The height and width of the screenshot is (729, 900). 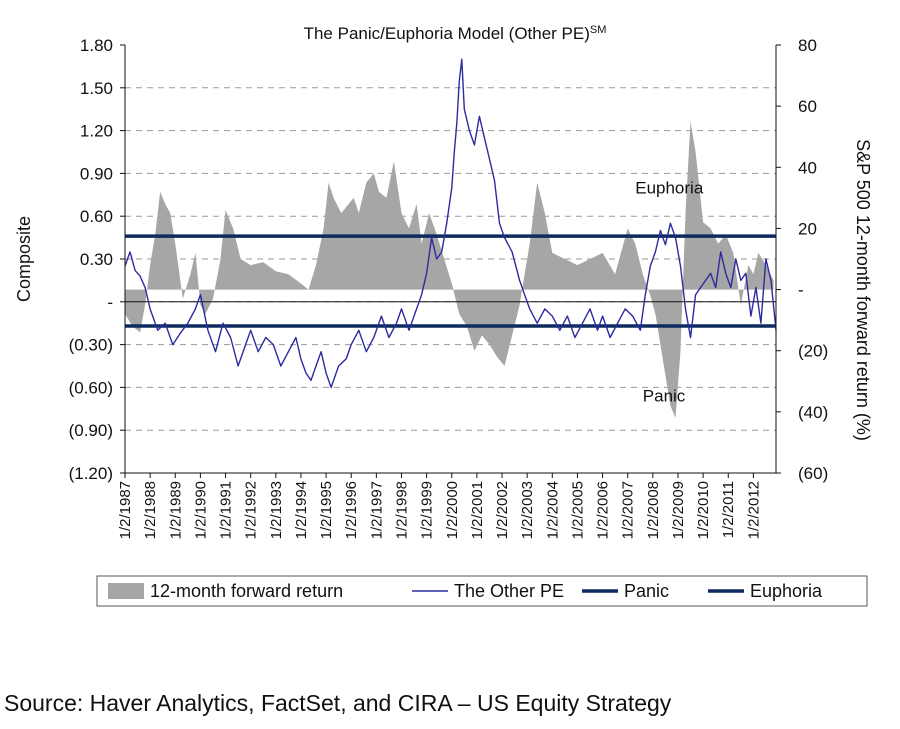 What do you see at coordinates (598, 30) in the screenshot?
I see `chart-title-superscript: SM` at bounding box center [598, 30].